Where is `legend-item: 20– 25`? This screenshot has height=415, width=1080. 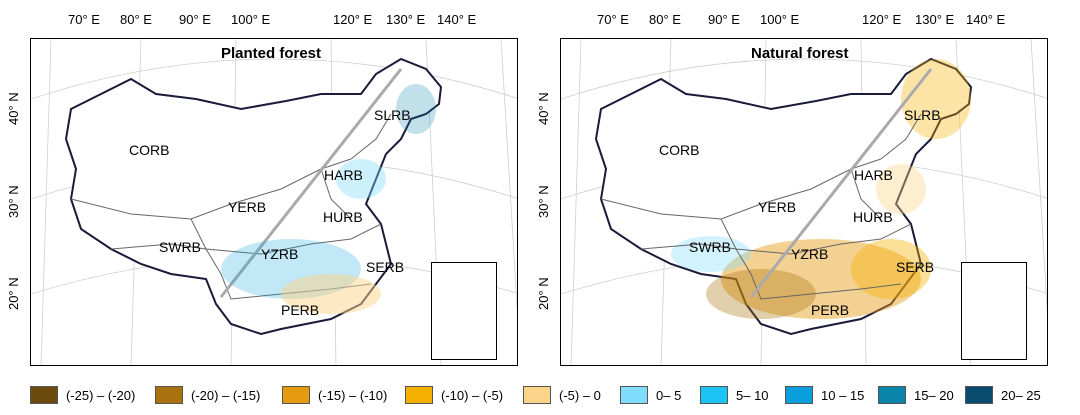 legend-item: 20– 25 is located at coordinates (1003, 395).